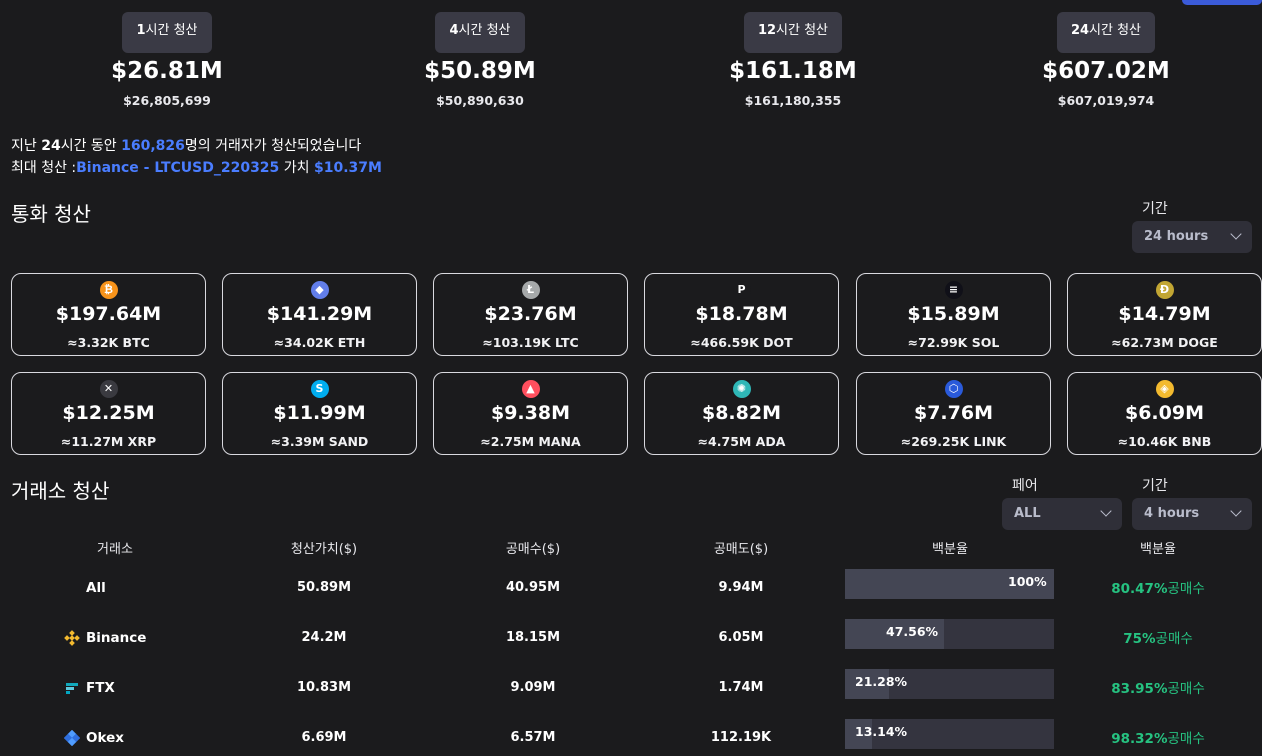 The width and height of the screenshot is (1262, 756). I want to click on summary-4h-exact: $50,890,630, so click(480, 100).